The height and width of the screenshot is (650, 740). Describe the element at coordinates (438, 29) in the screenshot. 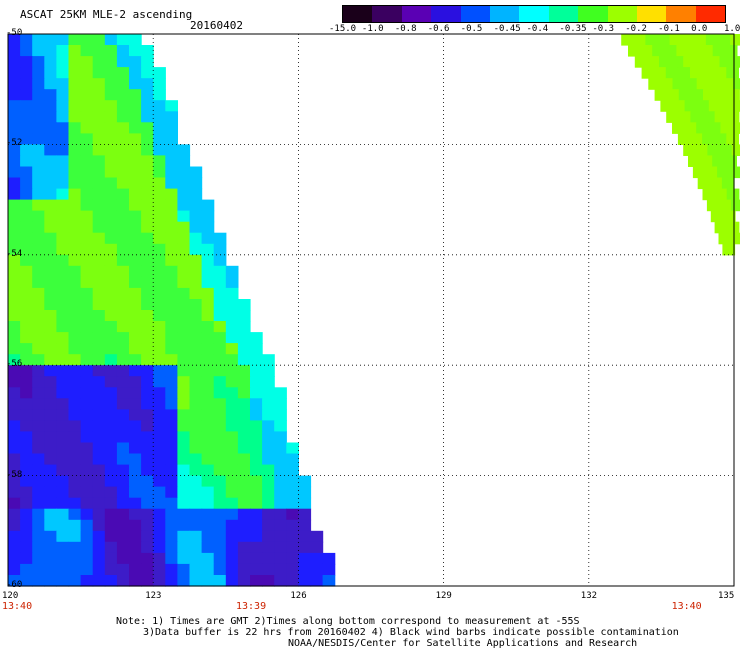

I see `colorbar-label: -0.6` at that location.